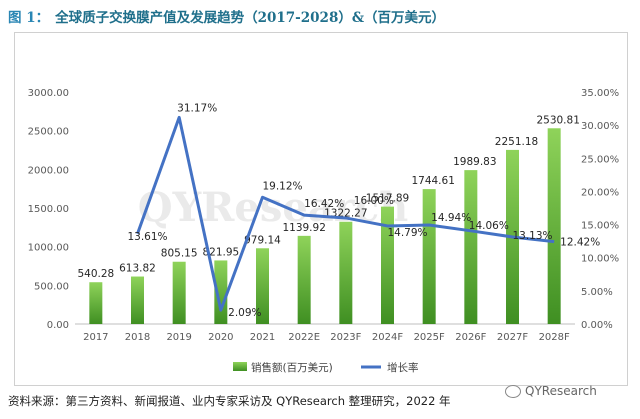 This screenshot has height=419, width=640. What do you see at coordinates (516, 142) in the screenshot?
I see `bar-value-label: 2251.18` at bounding box center [516, 142].